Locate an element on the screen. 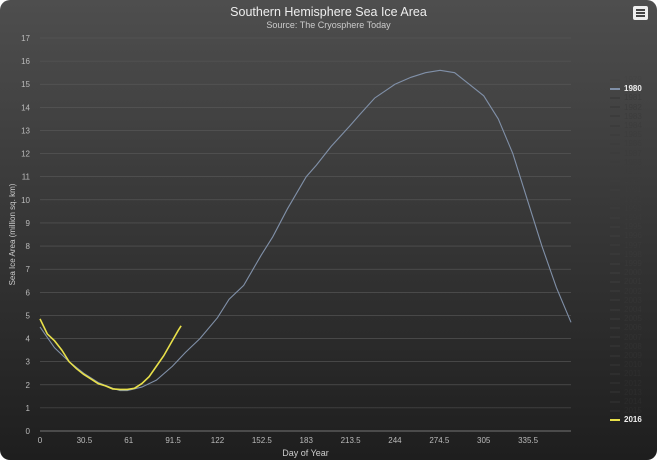  legend-item-1987: 1987 is located at coordinates (626, 153).